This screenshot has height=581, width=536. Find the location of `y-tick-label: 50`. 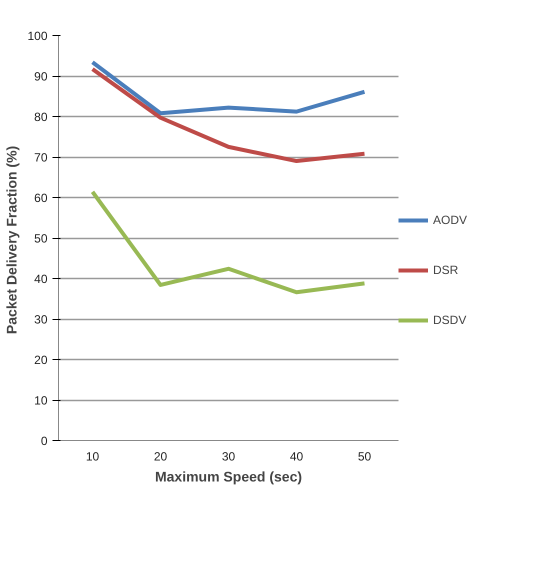

y-tick-label: 50 is located at coordinates (41, 239).